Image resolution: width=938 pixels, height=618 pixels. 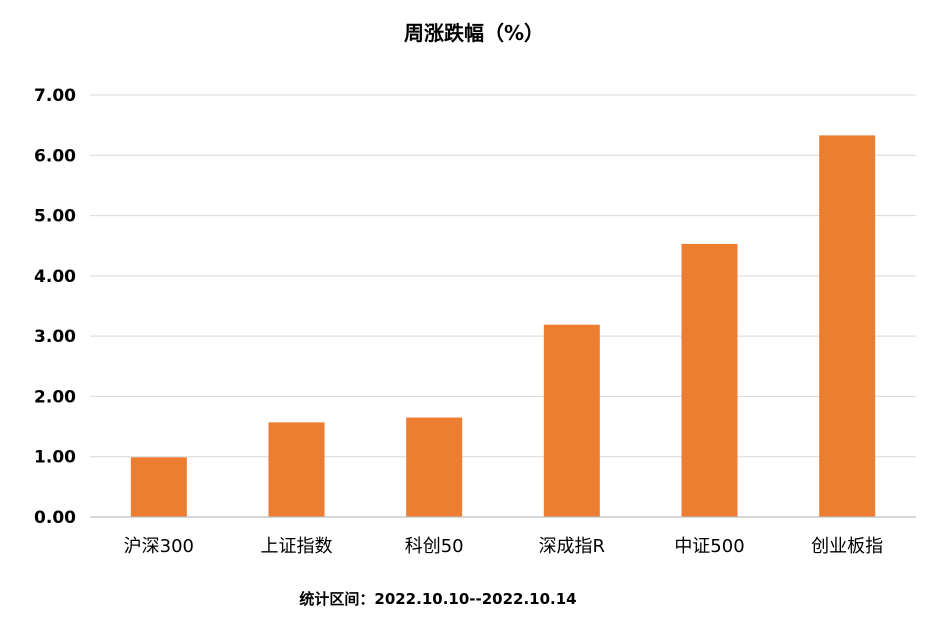 I want to click on x-tick-label: 沪深300, so click(x=159, y=546).